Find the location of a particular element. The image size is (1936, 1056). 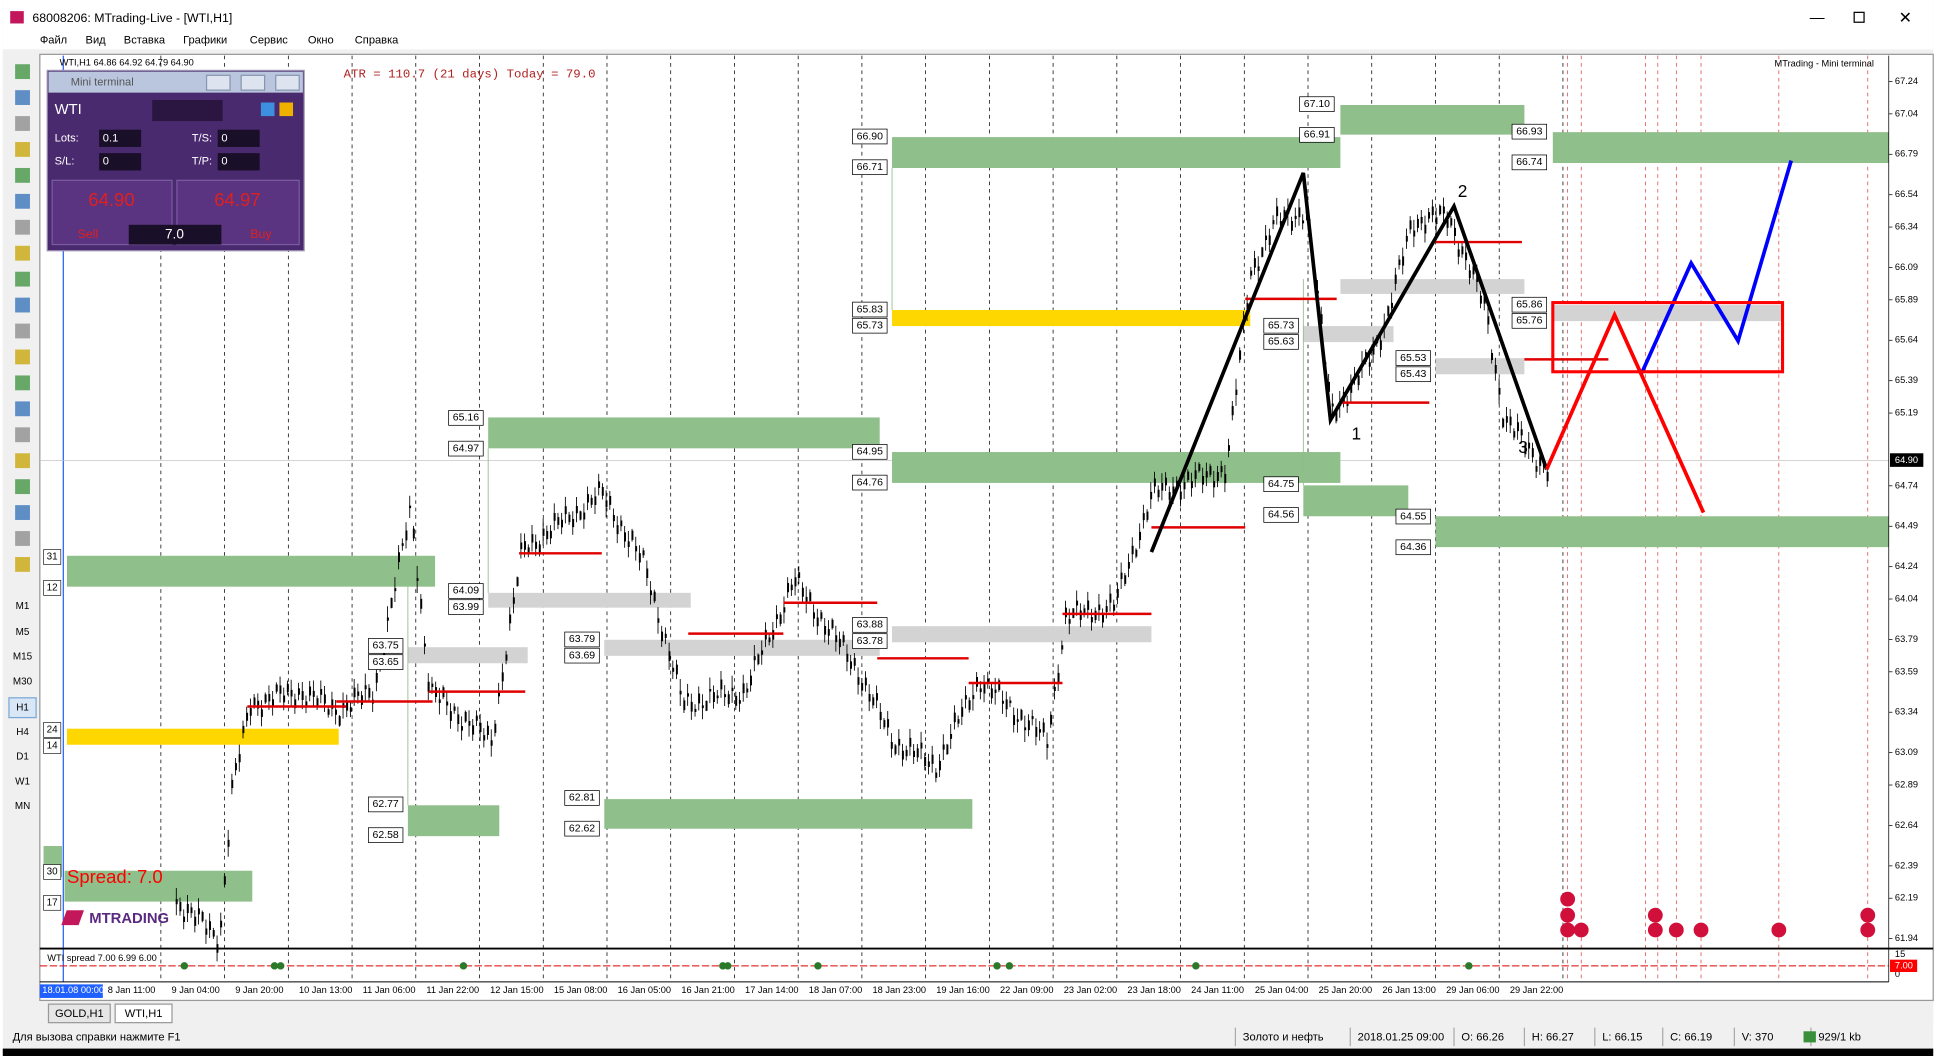

level-label: 65.86 is located at coordinates (1529, 304).